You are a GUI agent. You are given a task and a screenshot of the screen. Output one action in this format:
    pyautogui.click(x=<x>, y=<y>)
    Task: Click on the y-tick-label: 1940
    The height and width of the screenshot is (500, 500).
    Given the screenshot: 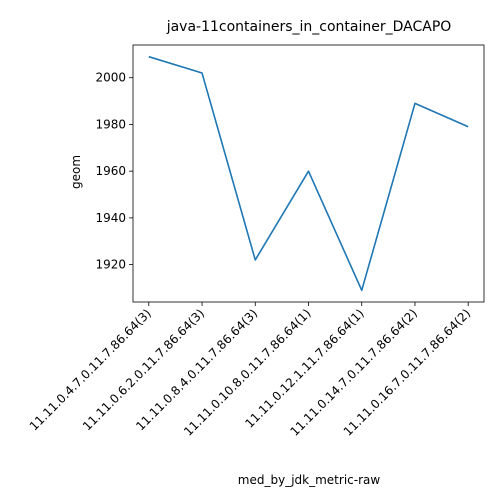 What is the action you would take?
    pyautogui.click(x=110, y=218)
    